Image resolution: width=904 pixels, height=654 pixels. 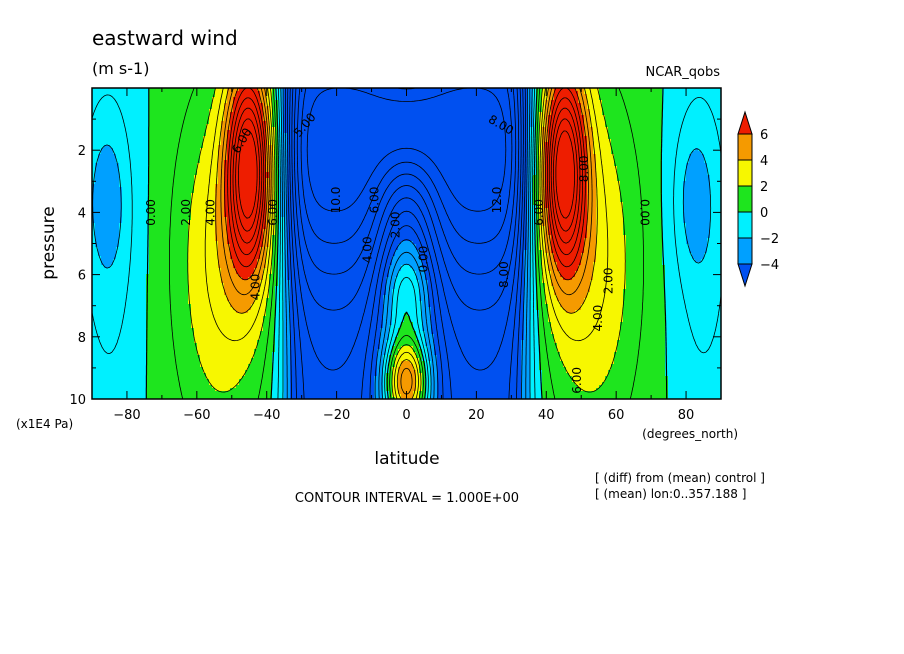 What do you see at coordinates (764, 161) in the screenshot?
I see `colorbar-tick-label: 4` at bounding box center [764, 161].